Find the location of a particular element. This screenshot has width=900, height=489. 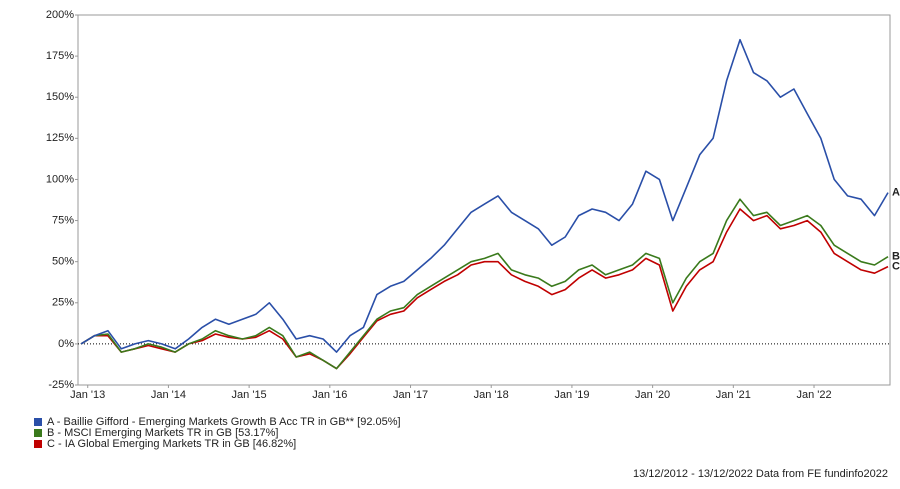

x-tick-label: Jan '21 is located at coordinates (733, 395).